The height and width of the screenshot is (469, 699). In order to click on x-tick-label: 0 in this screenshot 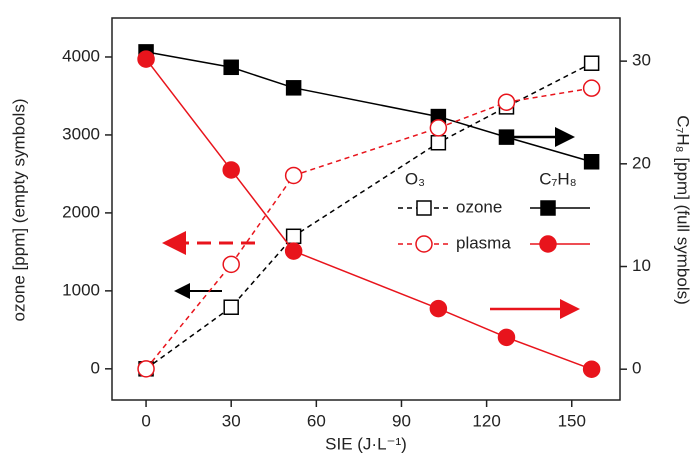, I will do `click(145, 420)`.